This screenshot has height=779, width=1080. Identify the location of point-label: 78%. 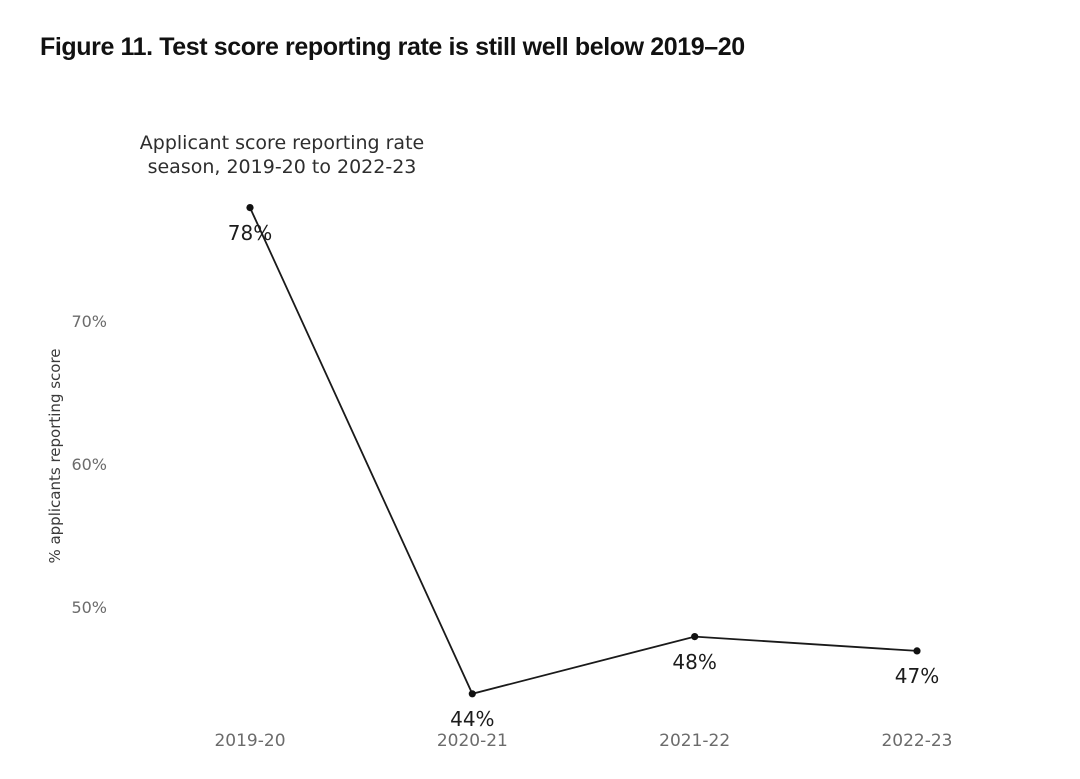
(250, 232).